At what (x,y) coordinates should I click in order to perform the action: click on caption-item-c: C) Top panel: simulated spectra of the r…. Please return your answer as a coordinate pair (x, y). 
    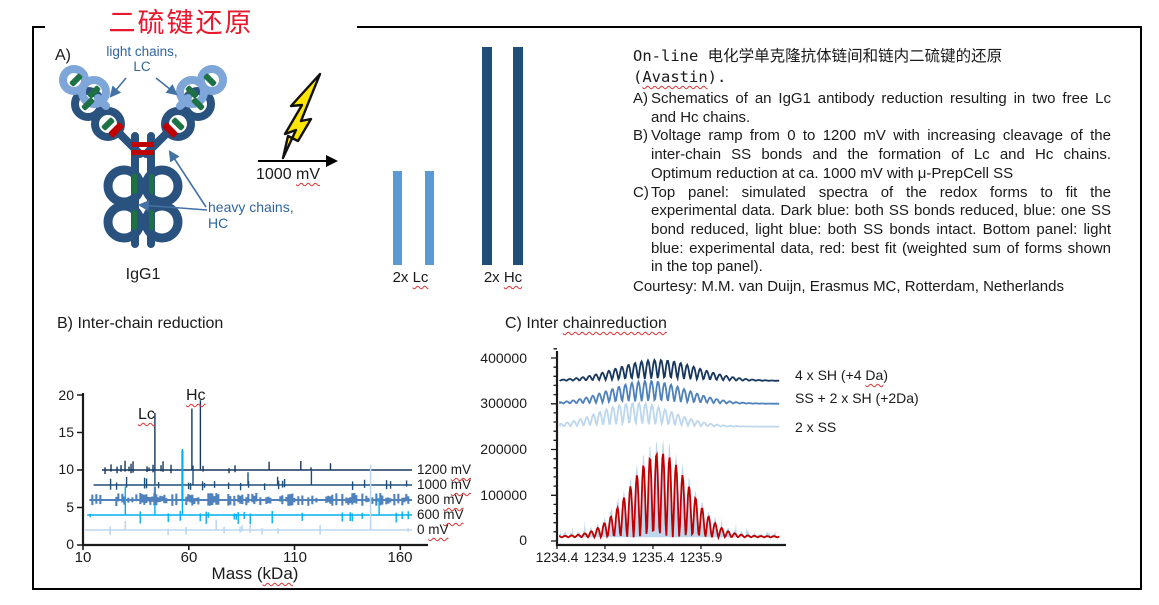
    Looking at the image, I should click on (872, 231).